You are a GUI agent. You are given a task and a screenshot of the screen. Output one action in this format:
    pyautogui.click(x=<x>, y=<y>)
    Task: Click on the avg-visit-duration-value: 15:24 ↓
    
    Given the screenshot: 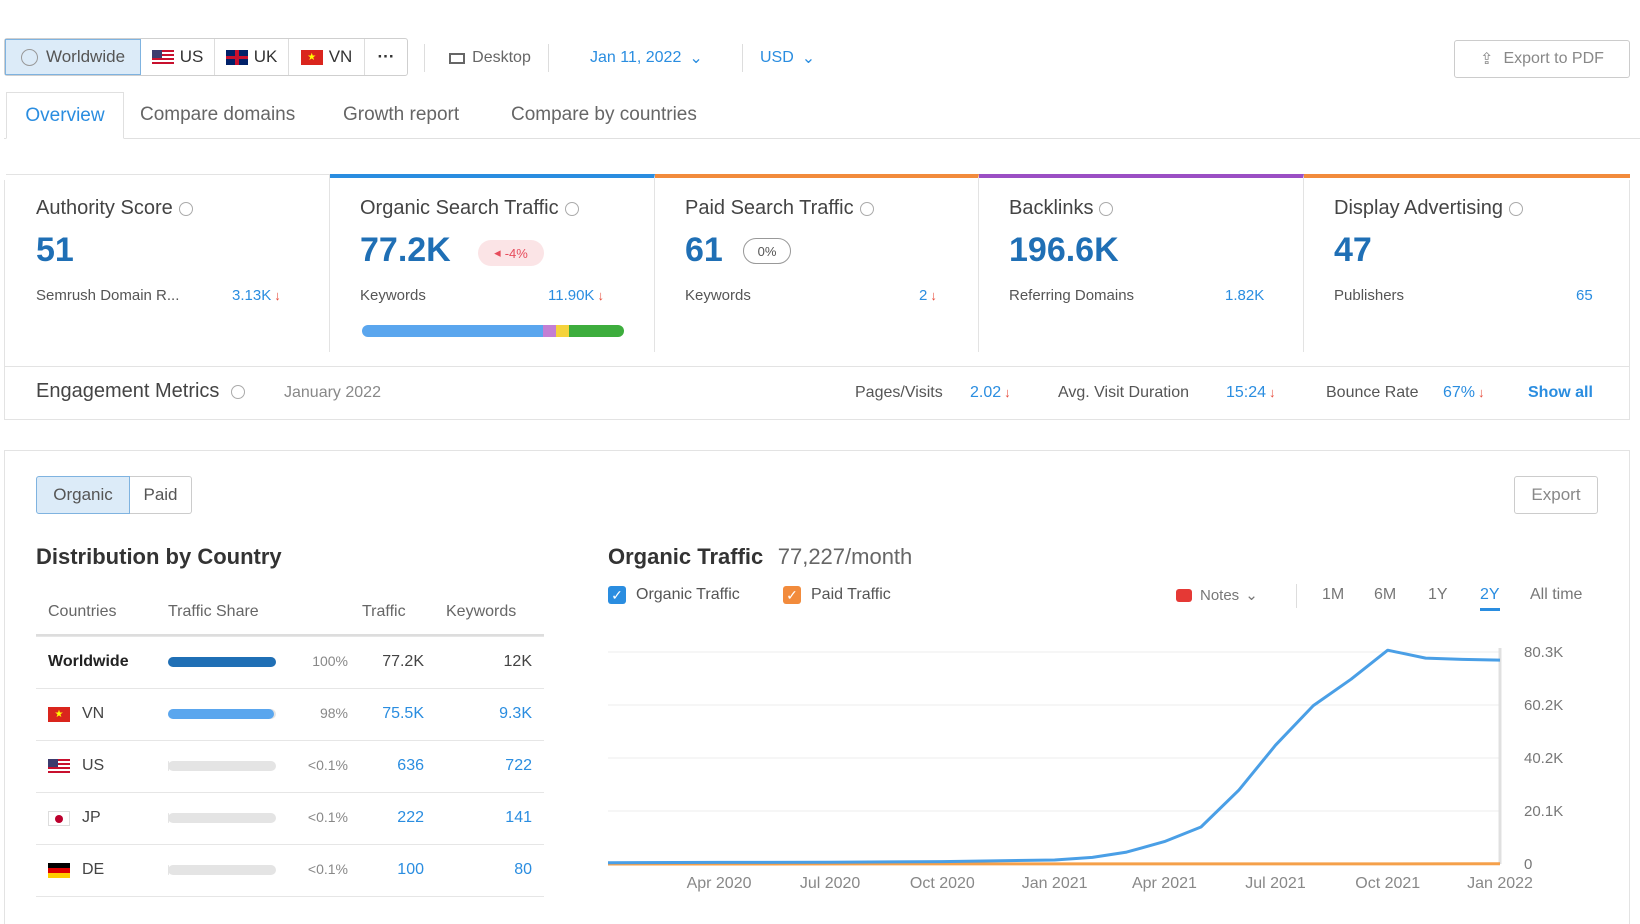 What is the action you would take?
    pyautogui.click(x=1251, y=392)
    